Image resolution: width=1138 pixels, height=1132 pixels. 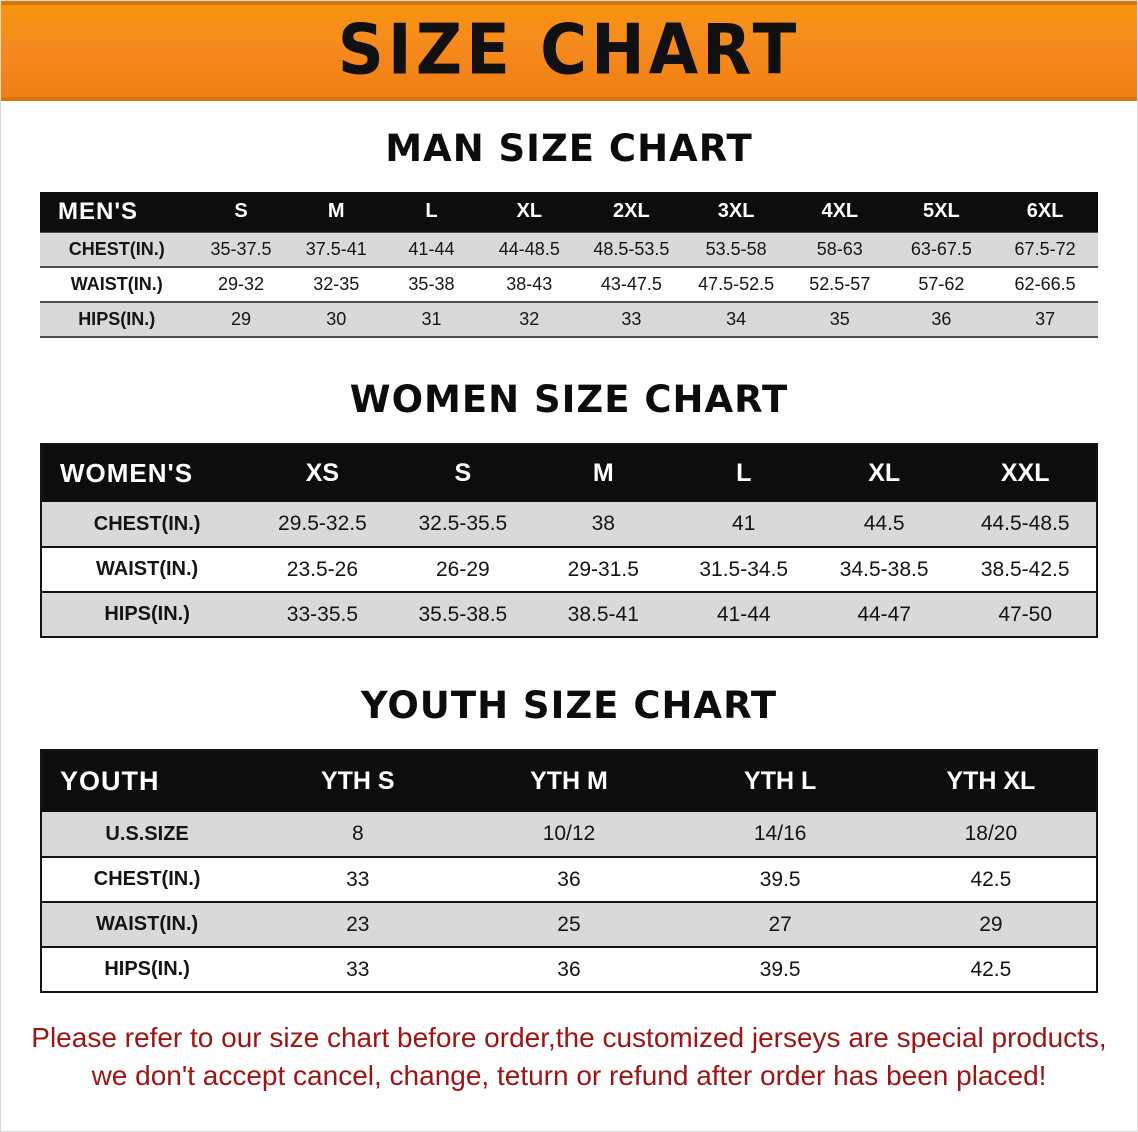 I want to click on men-header-row: MEN'S S M L XL 2XL 3XL 4XL 5XL 6XL, so click(x=569, y=212).